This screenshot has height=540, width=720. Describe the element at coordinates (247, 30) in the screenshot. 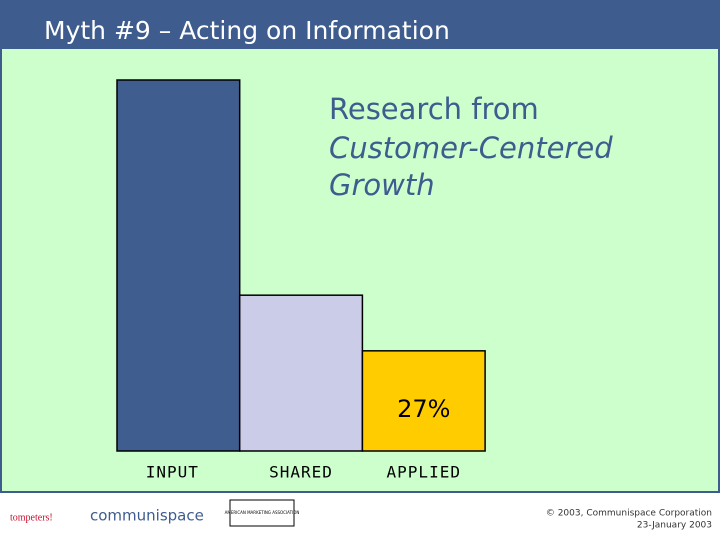

I see `slide-title: Myth #9 – Acting on Information` at that location.